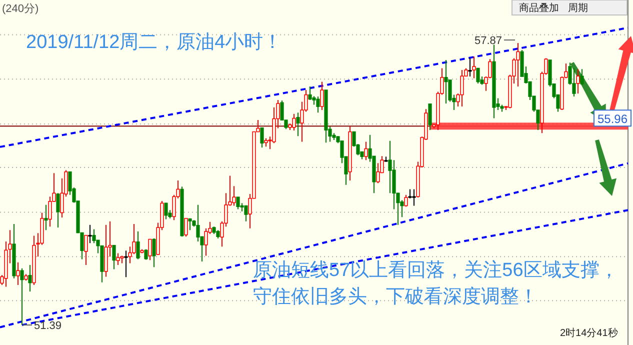 The height and width of the screenshot is (345, 633). Describe the element at coordinates (435, 283) in the screenshot. I see `annotation: 原油短线57以上看回落，关注56区域支撑，守住依旧多头，下破看深度调整！` at that location.